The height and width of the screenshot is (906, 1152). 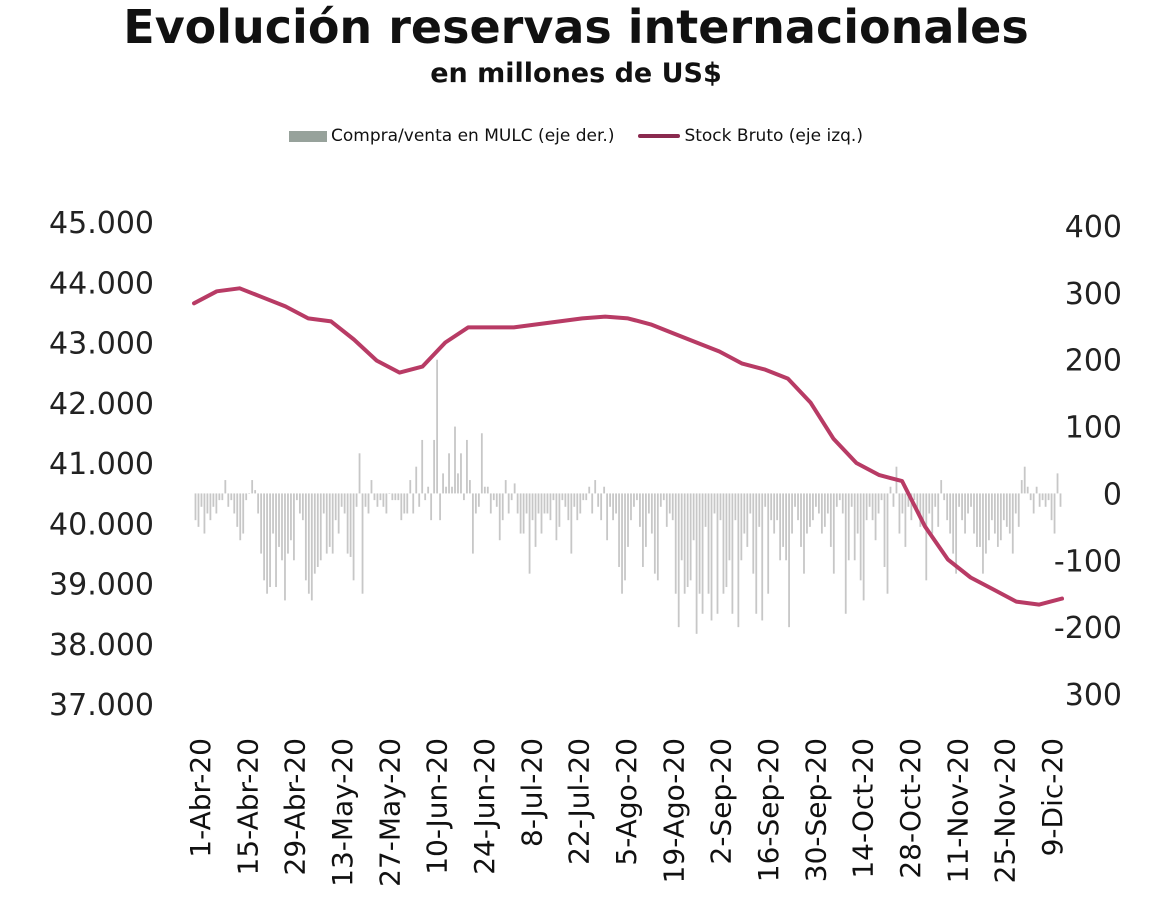 I want to click on x-tick-label: 25-Nov-20, so click(x=1005, y=810).